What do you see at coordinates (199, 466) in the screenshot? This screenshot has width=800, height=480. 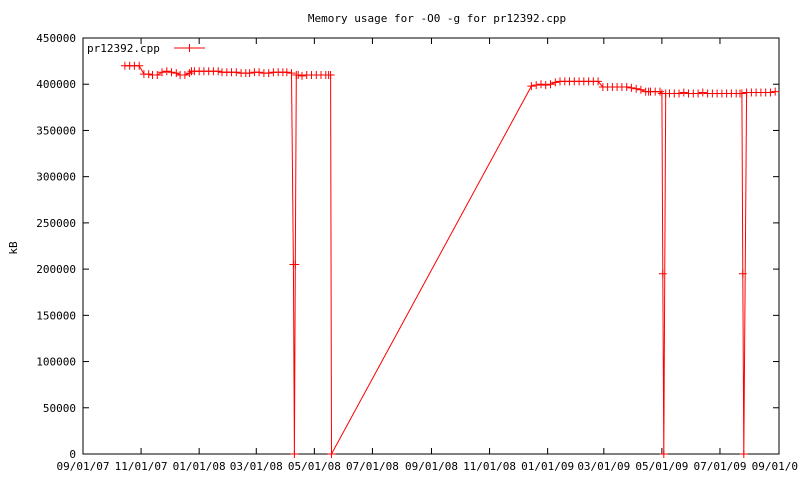 I see `x-tick-label: 01/01/08` at bounding box center [199, 466].